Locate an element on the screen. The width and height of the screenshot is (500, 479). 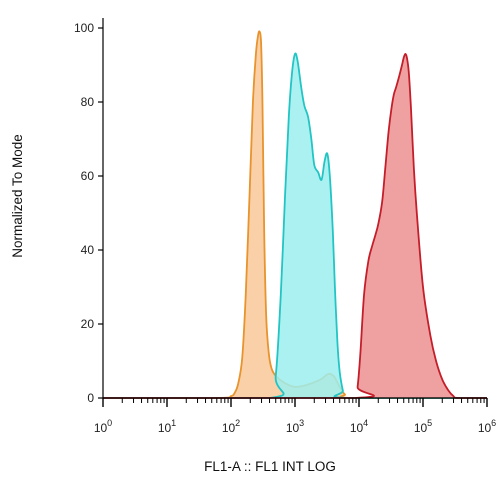
x-tick-label: 10³ is located at coordinates (295, 426).